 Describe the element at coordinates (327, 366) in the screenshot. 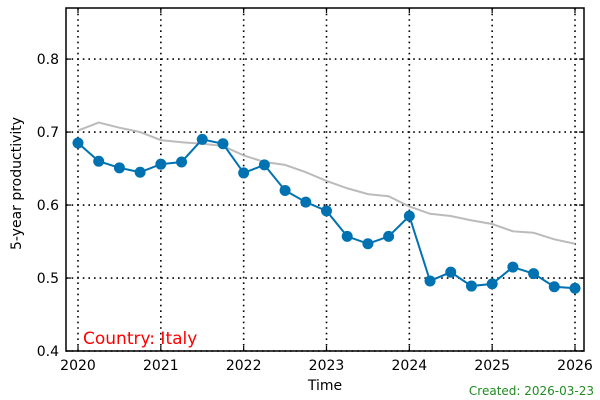

I see `x-tick-label: 2023` at that location.